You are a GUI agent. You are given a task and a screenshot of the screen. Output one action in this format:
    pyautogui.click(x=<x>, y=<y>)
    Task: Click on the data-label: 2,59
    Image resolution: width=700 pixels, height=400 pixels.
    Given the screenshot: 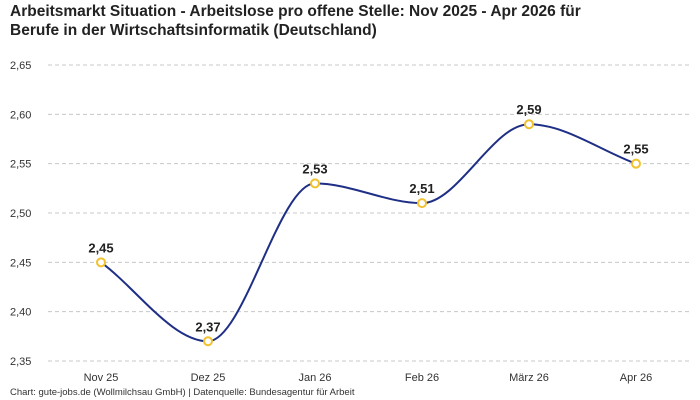 What is the action you would take?
    pyautogui.click(x=528, y=109)
    